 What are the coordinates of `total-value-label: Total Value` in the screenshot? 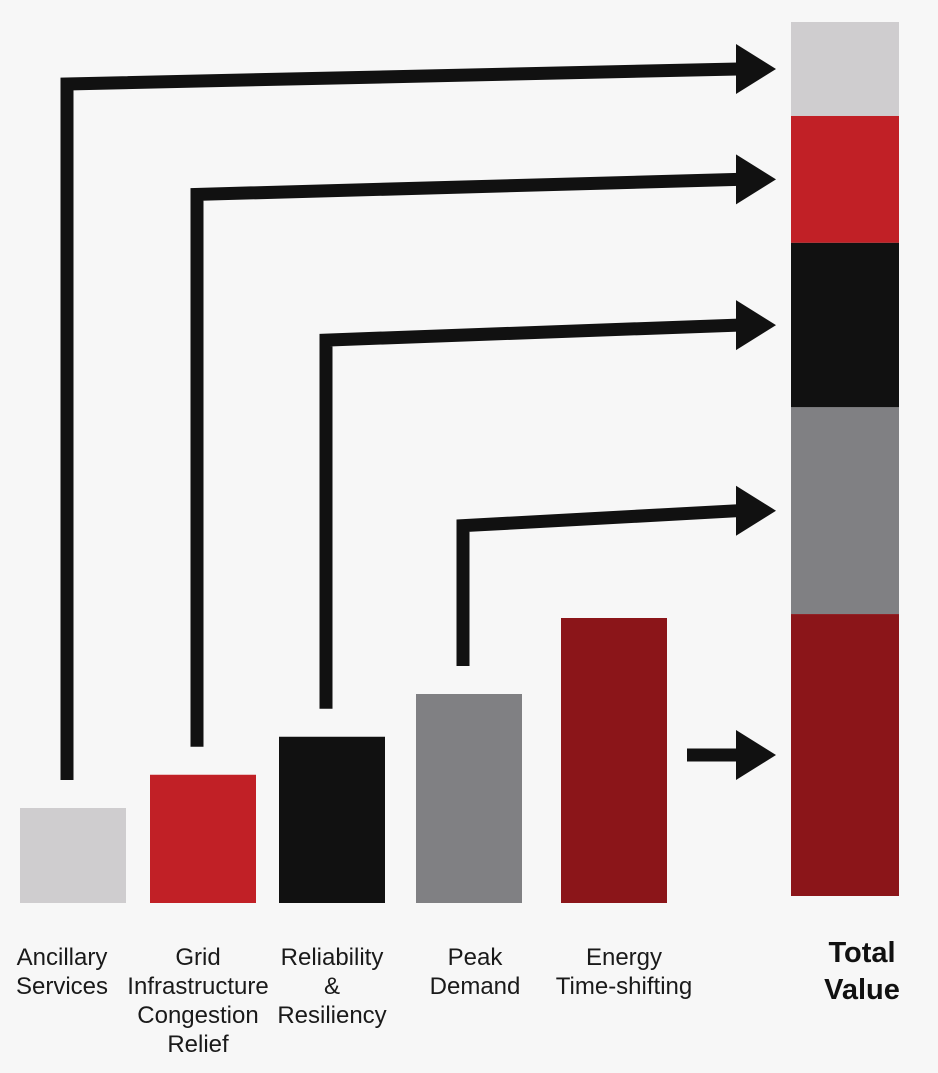 It's located at (862, 971).